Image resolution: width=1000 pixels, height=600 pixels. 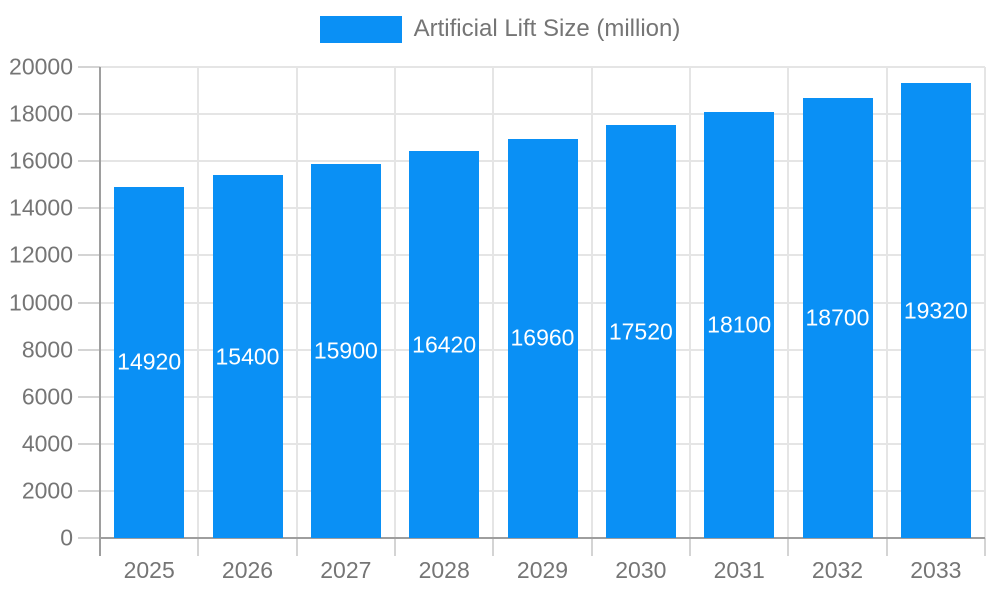 What do you see at coordinates (41, 160) in the screenshot?
I see `y-axis-tick-label: 16000` at bounding box center [41, 160].